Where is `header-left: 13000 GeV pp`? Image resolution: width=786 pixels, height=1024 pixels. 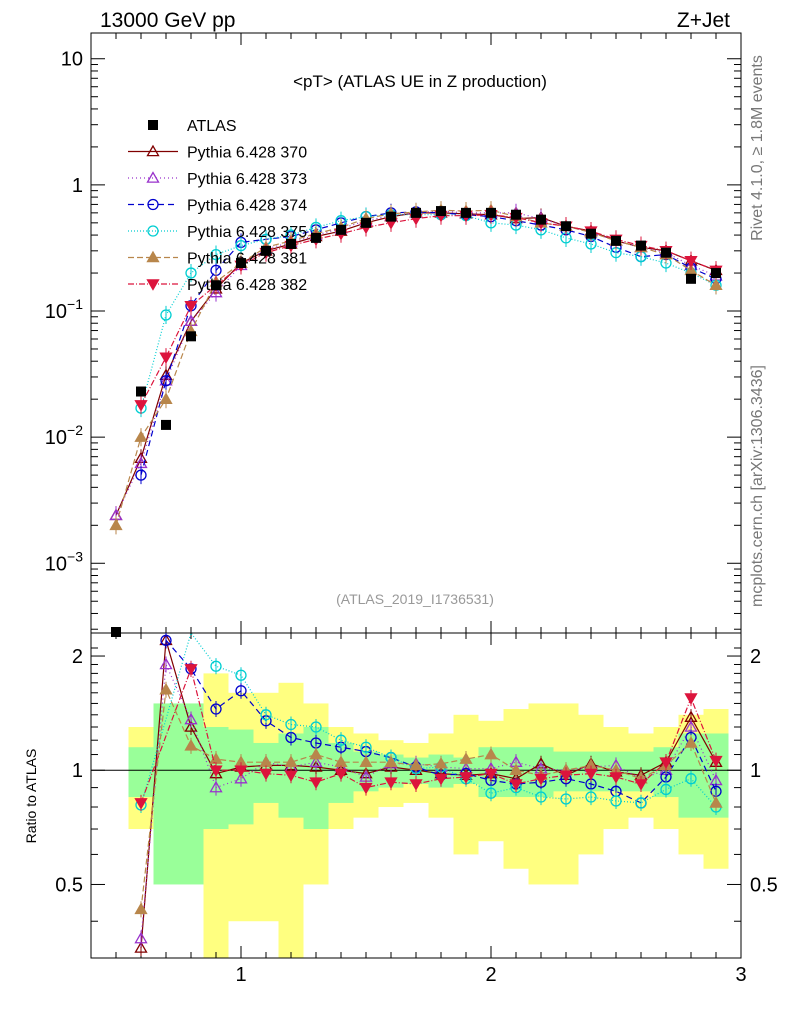 header-left: 13000 GeV pp is located at coordinates (167, 20).